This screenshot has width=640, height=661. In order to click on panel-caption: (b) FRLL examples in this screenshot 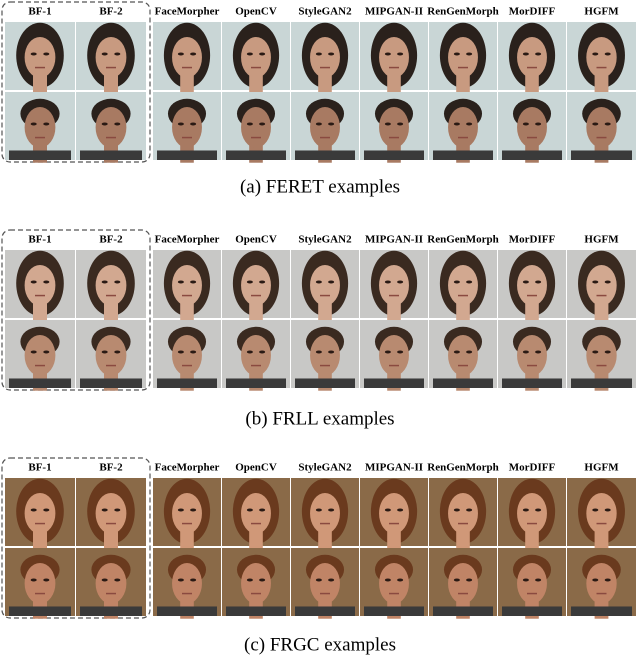, I will do `click(319, 418)`.